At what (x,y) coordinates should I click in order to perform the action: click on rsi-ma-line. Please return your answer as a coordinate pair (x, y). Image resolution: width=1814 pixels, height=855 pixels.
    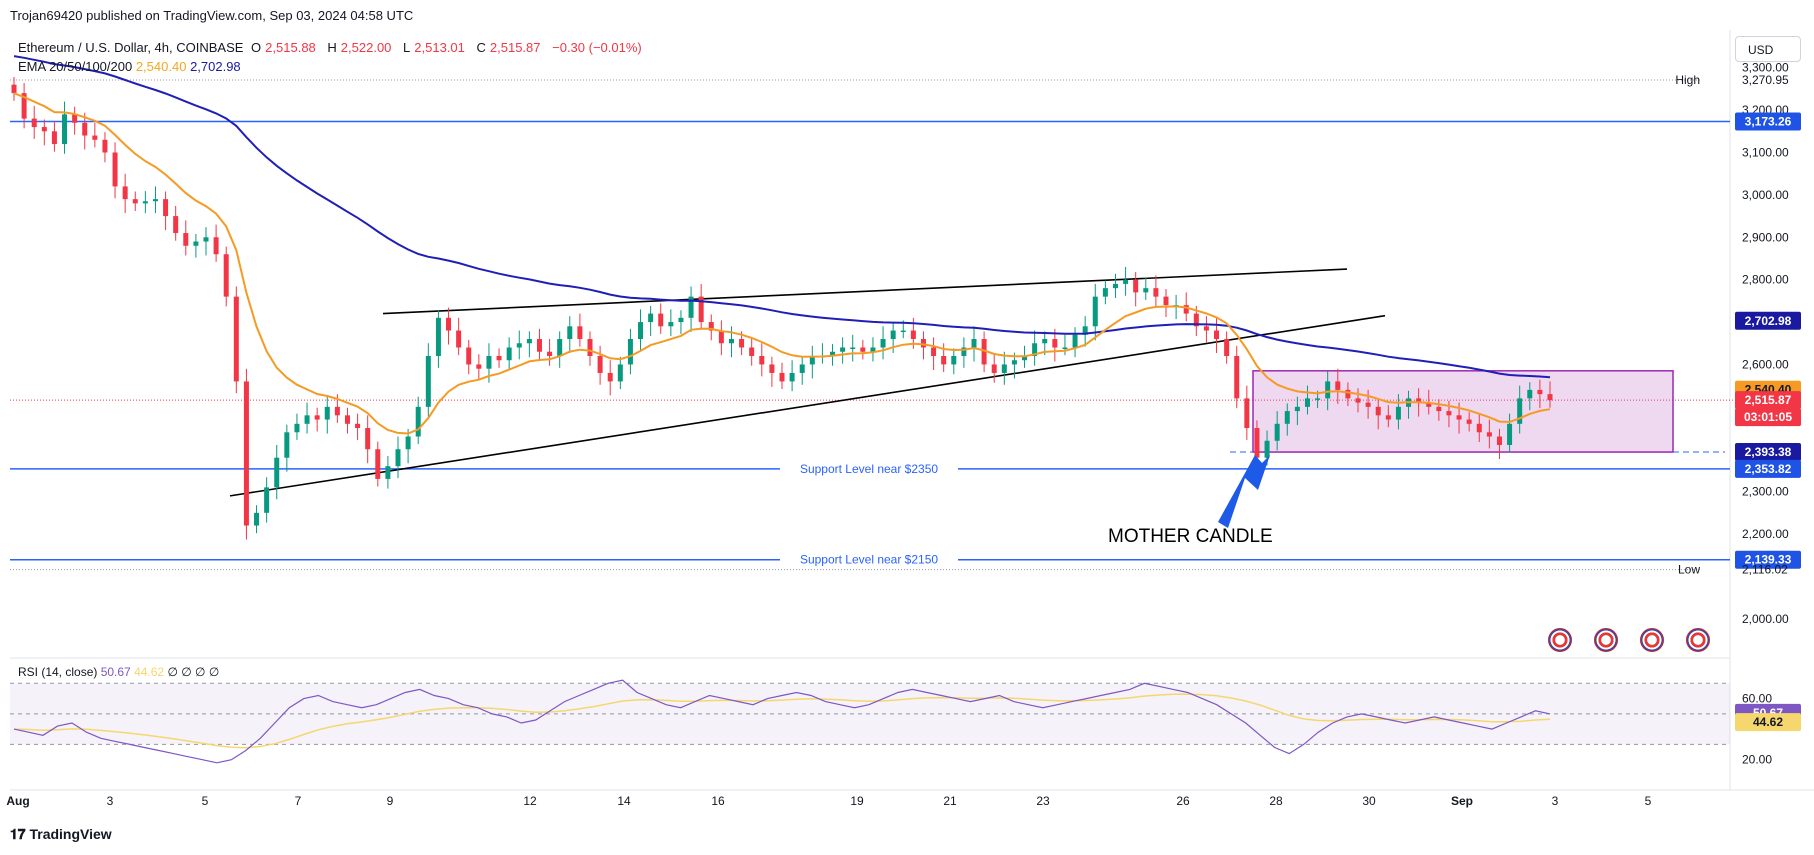
    Looking at the image, I should click on (782, 721).